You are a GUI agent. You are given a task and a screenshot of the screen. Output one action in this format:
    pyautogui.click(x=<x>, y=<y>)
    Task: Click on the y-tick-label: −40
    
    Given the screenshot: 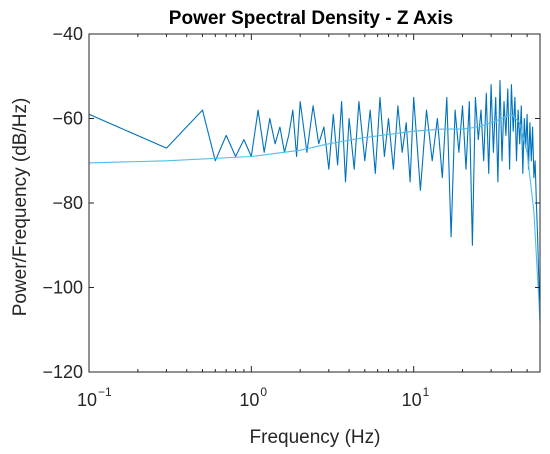 What is the action you would take?
    pyautogui.click(x=67, y=34)
    